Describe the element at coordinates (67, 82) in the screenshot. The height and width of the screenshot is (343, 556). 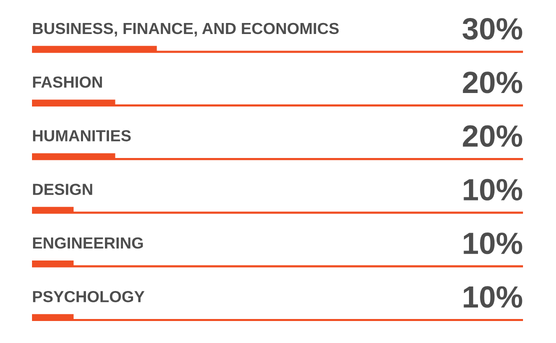
I see `y-tick-label: FASHION` at that location.